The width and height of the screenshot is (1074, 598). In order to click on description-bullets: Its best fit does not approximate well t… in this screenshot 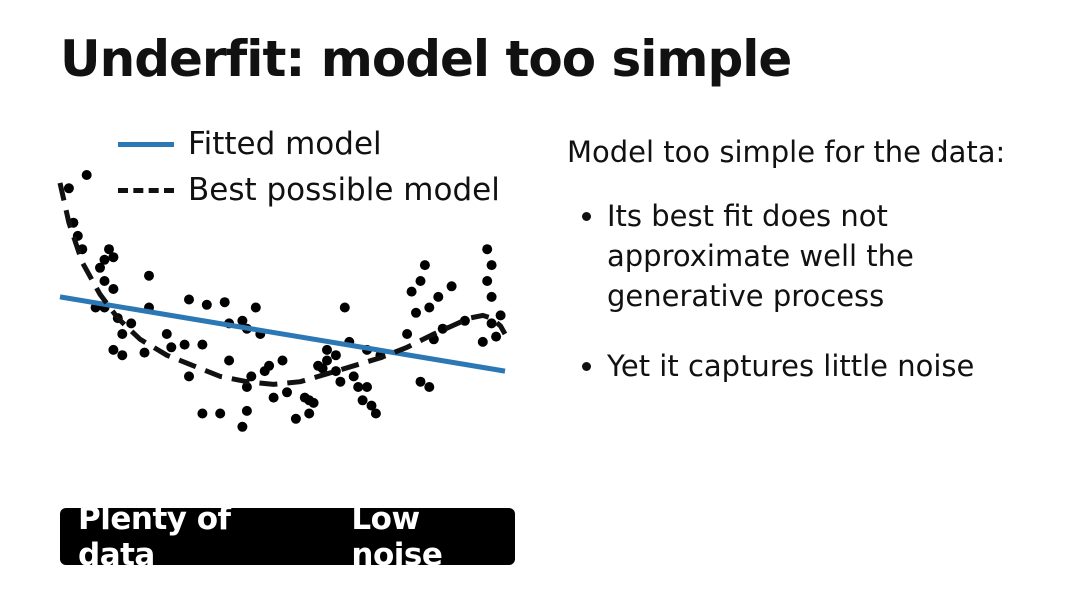, I will do `click(817, 291)`.